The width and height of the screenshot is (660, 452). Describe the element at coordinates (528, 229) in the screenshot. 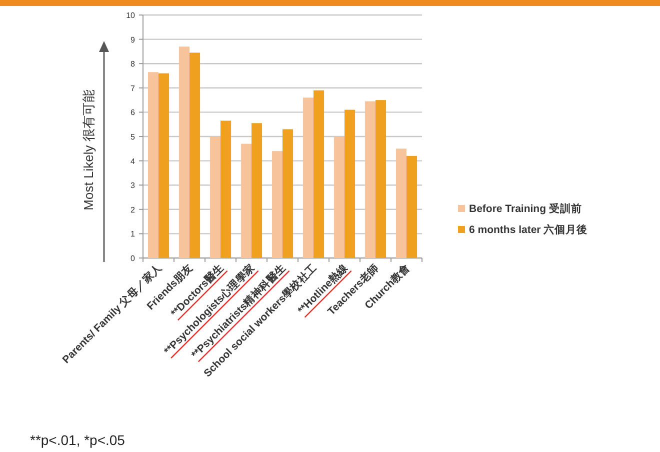

I see `legend-label: 6 months later 六個月後` at that location.